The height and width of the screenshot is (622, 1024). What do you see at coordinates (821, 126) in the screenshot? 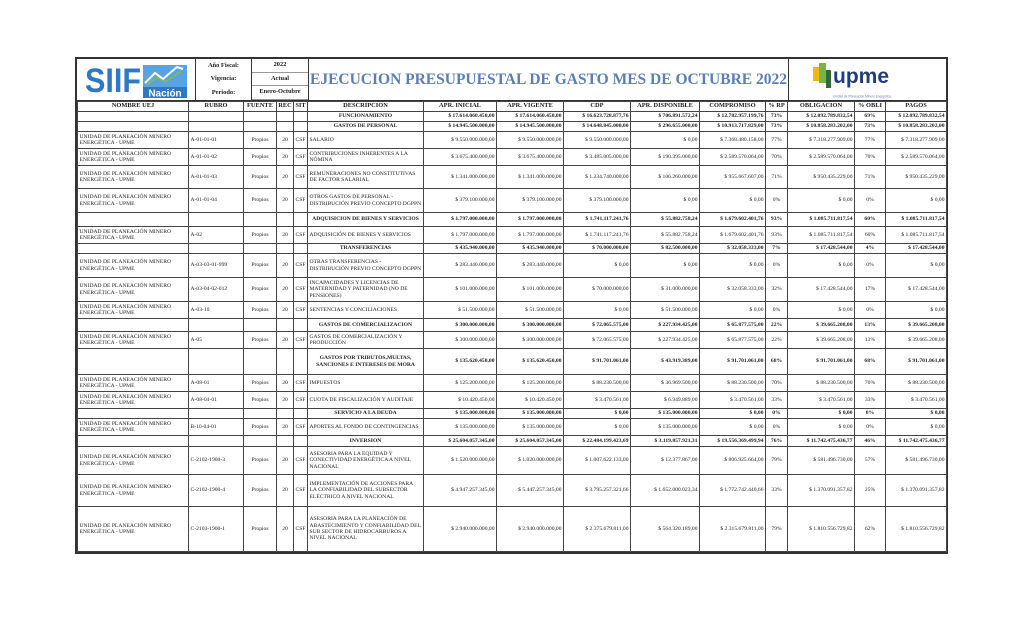
I see `cell-obligacion: $ 10.858.283.202,00` at bounding box center [821, 126].